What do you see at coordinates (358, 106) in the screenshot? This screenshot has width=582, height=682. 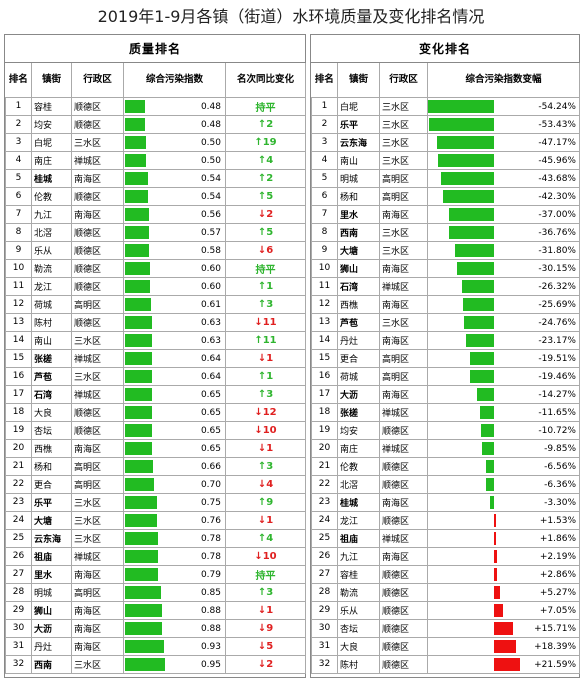 I see `town-cell: 白坭` at bounding box center [358, 106].